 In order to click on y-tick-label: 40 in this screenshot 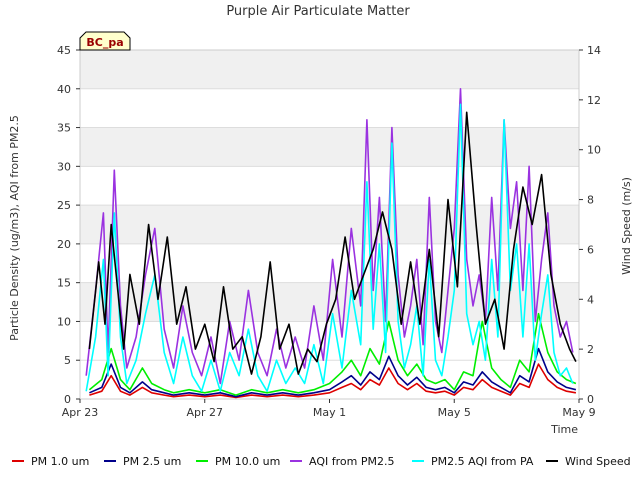, I will do `click(64, 89)`.